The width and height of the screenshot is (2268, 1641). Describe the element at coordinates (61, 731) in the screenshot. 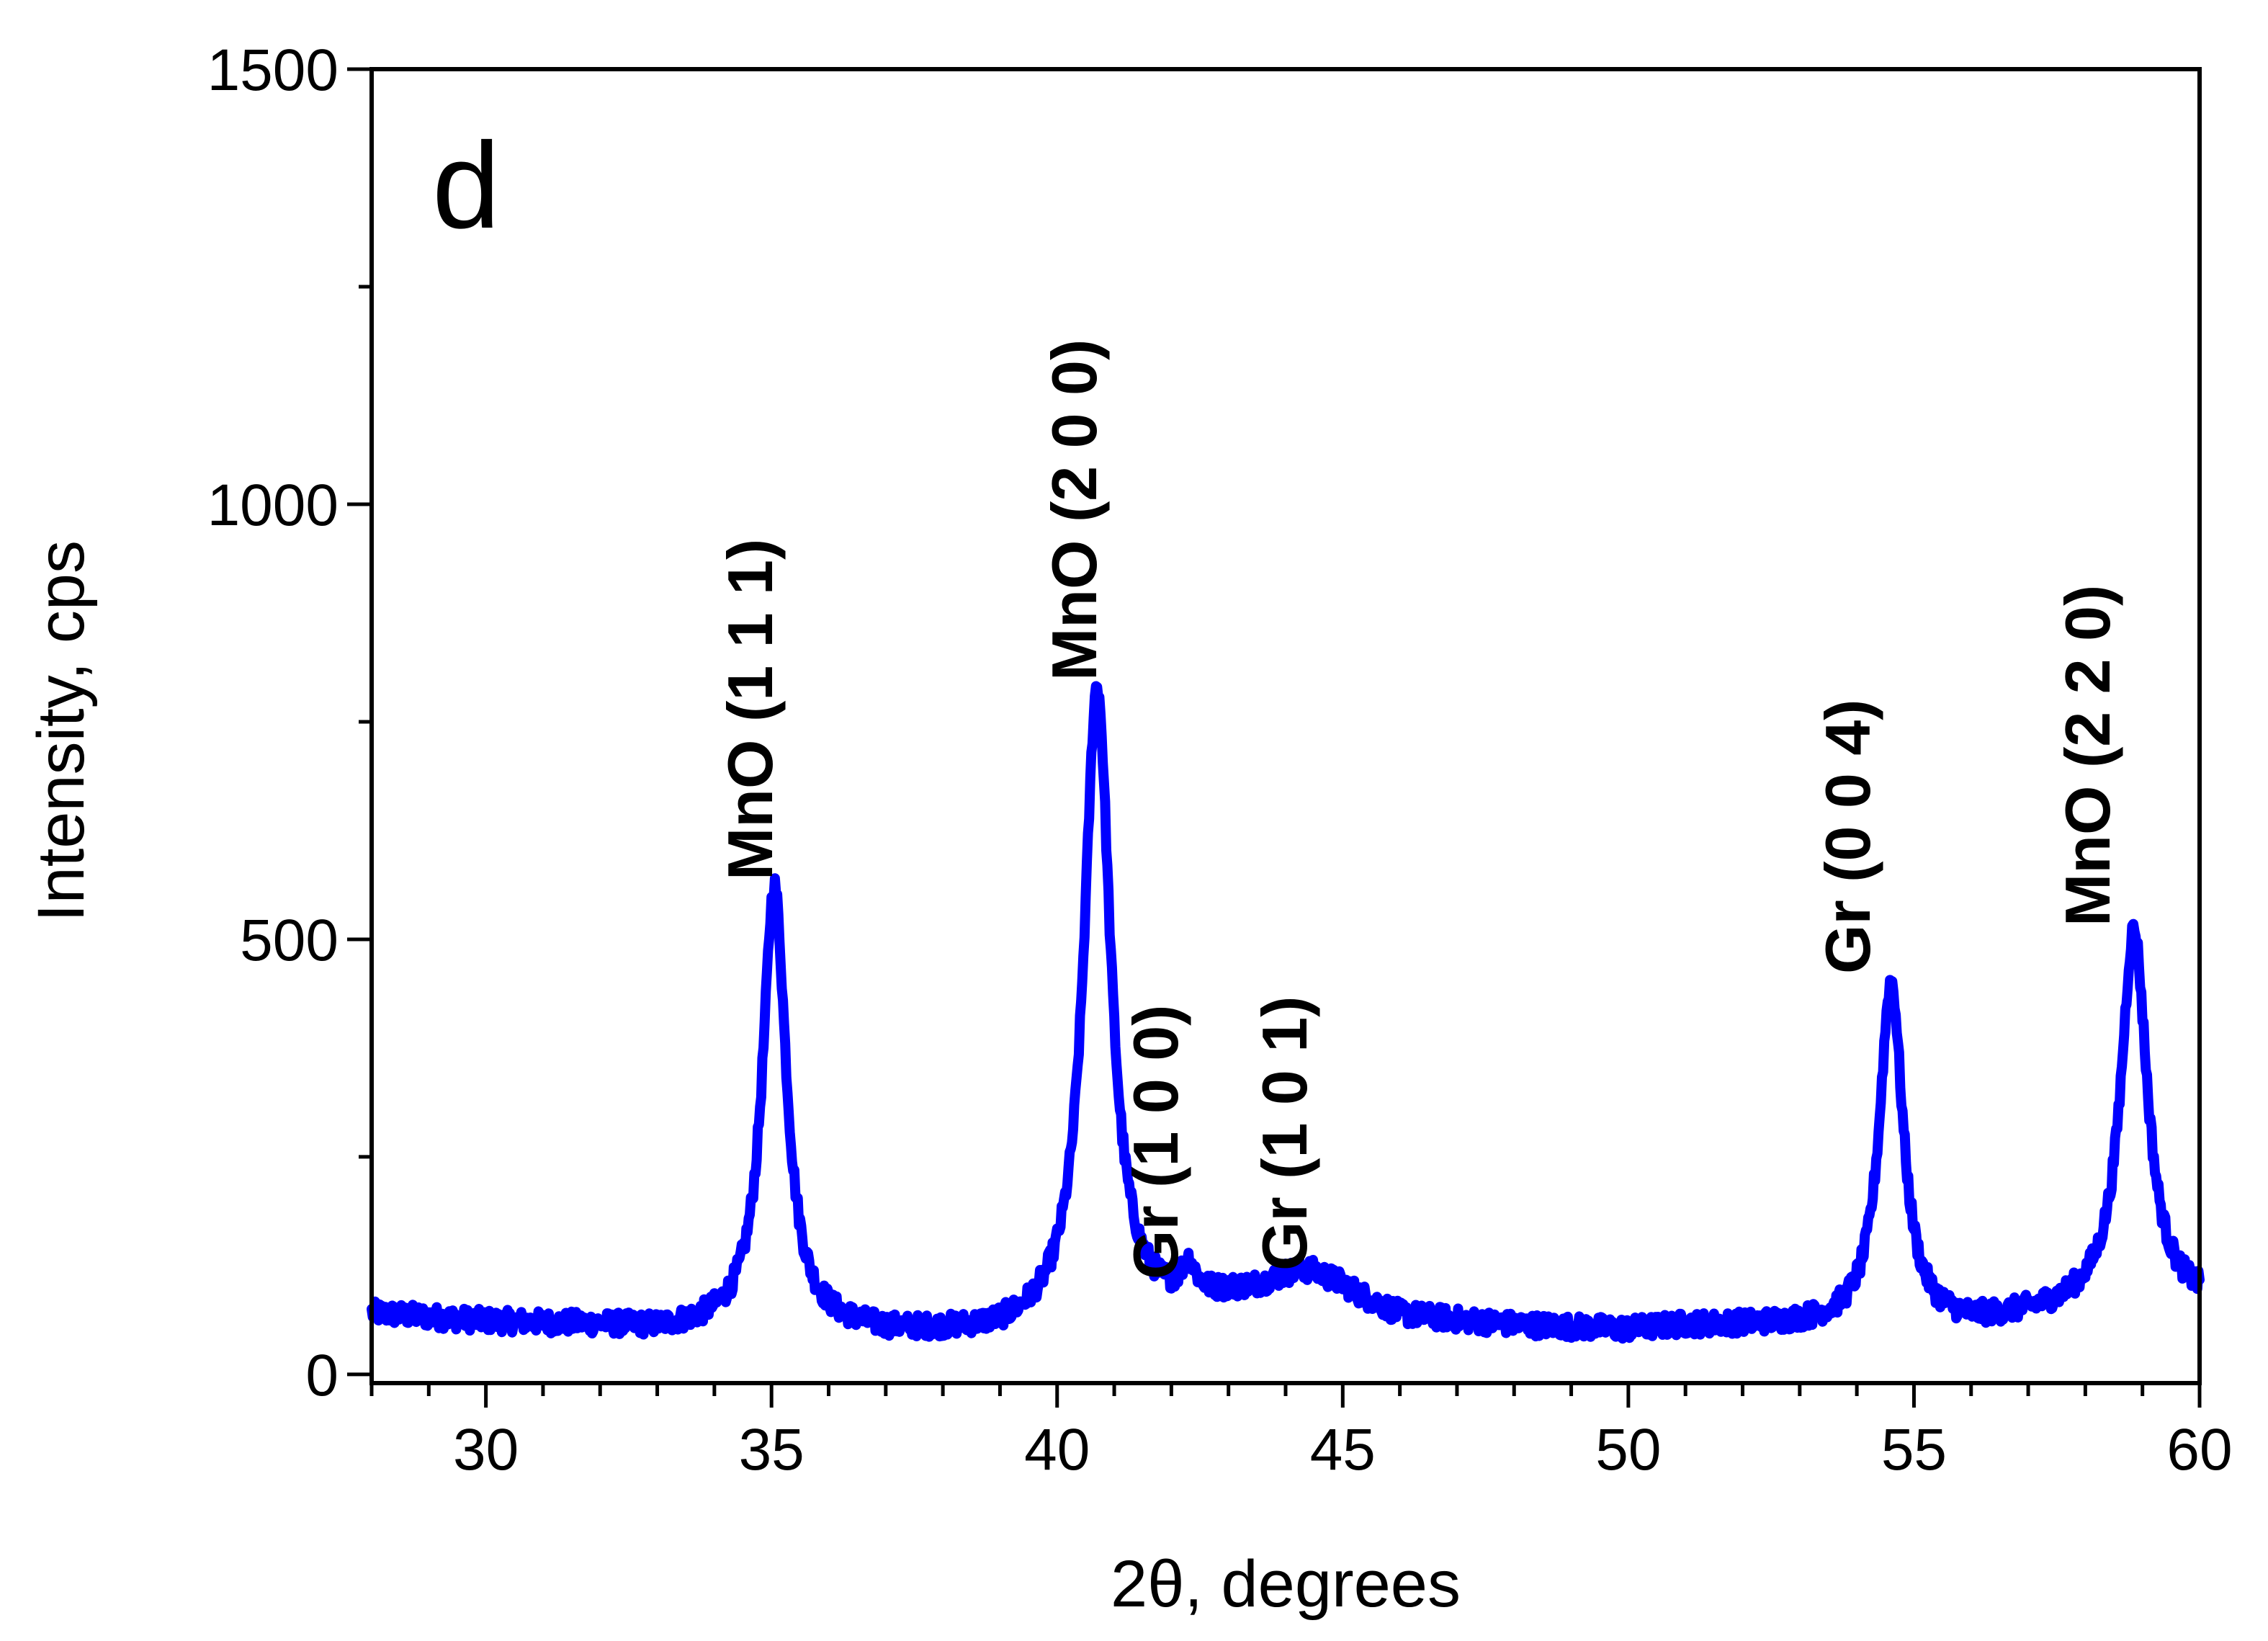

I see `y-axis-title: Intensity, cps` at that location.